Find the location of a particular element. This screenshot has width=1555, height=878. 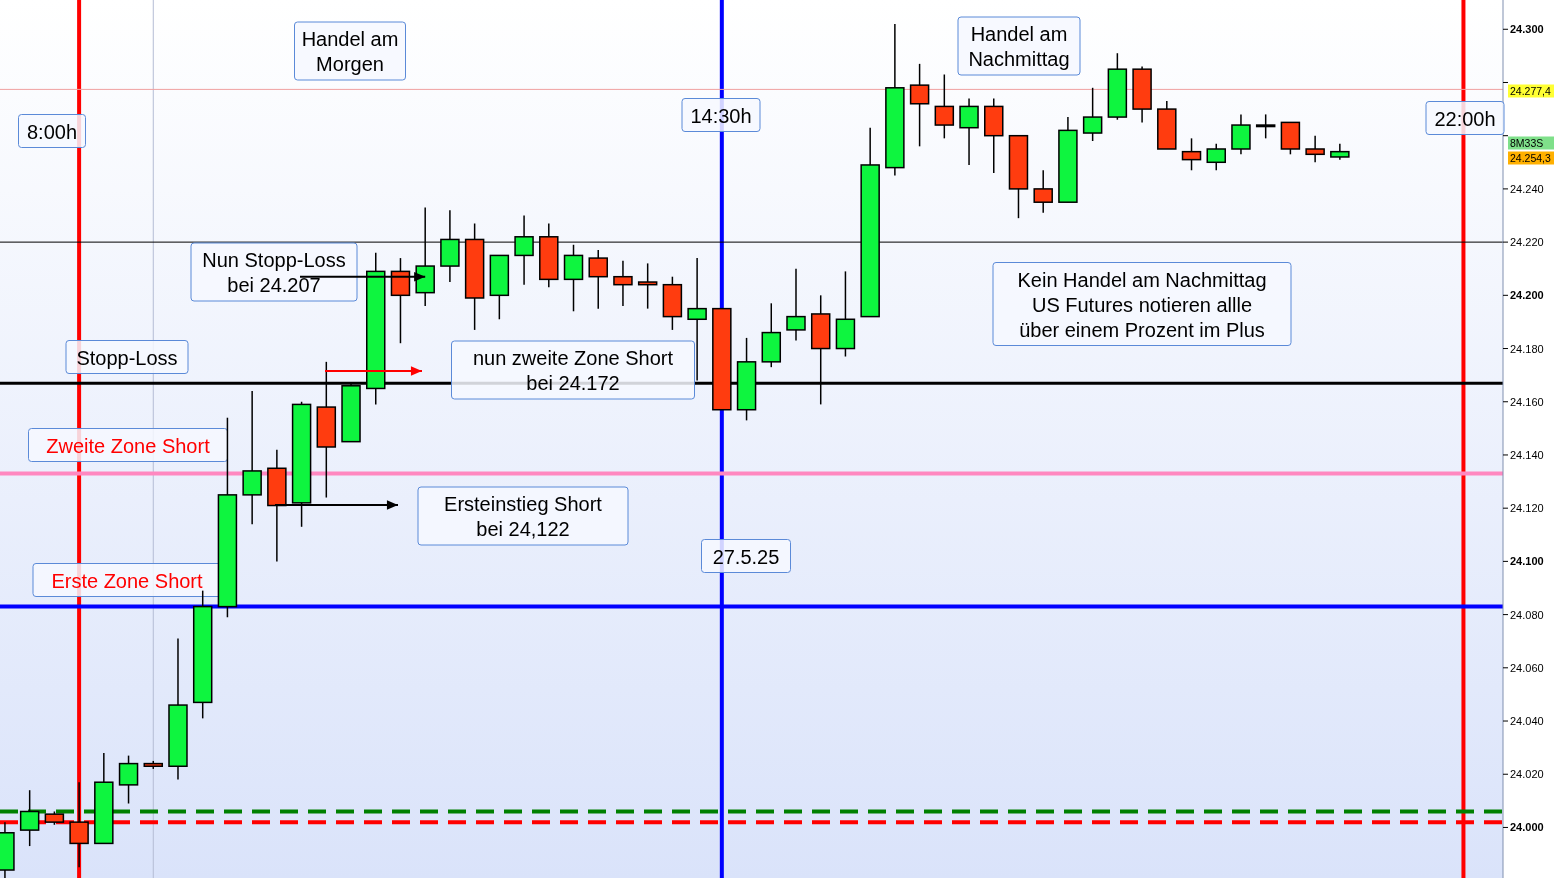

annotation: Handel am Nachmittag is located at coordinates (1019, 46).